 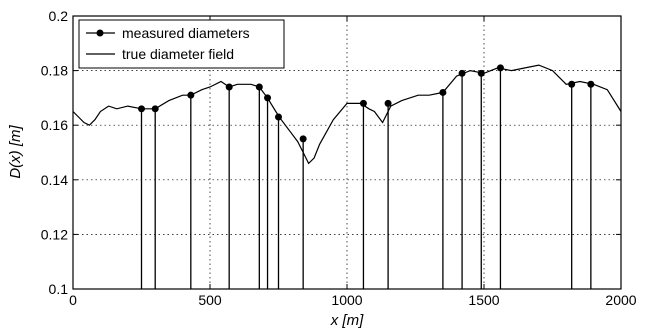 I want to click on y-tick-label: 0.1, so click(x=59, y=289).